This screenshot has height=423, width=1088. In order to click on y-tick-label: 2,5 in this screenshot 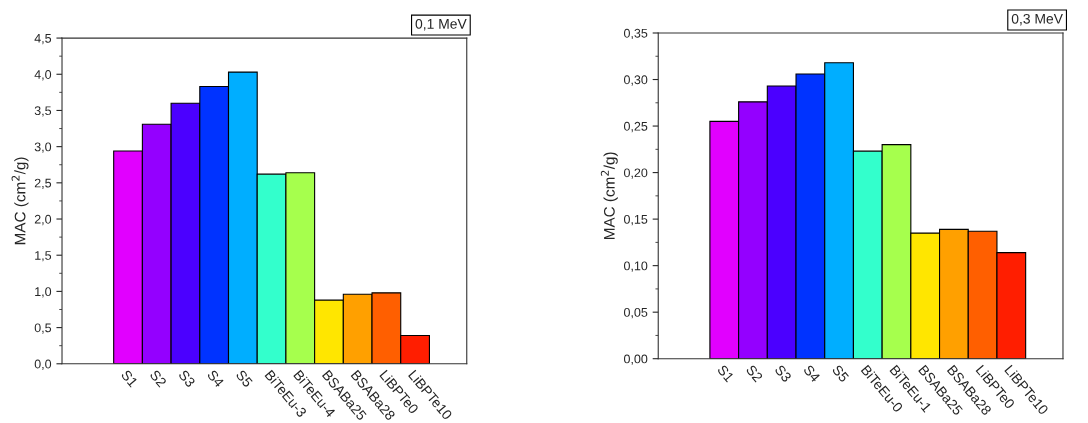, I will do `click(43, 183)`.